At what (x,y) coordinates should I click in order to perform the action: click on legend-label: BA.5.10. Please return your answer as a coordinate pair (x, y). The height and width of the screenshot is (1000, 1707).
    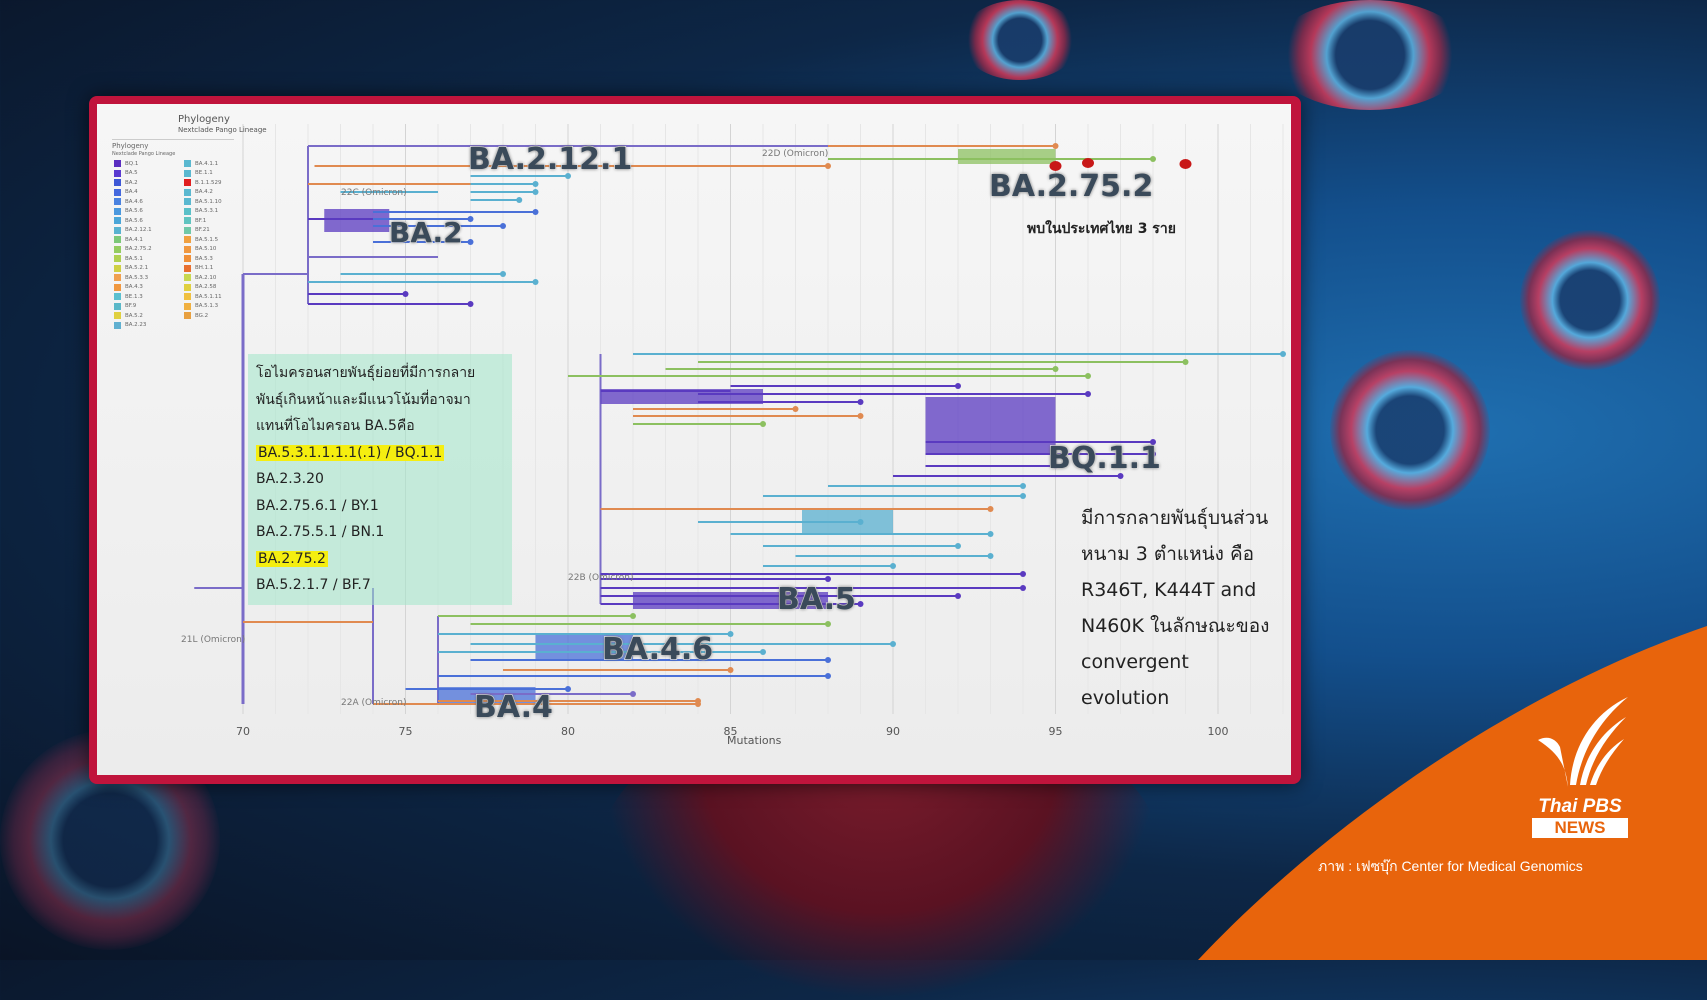
    Looking at the image, I should click on (206, 249).